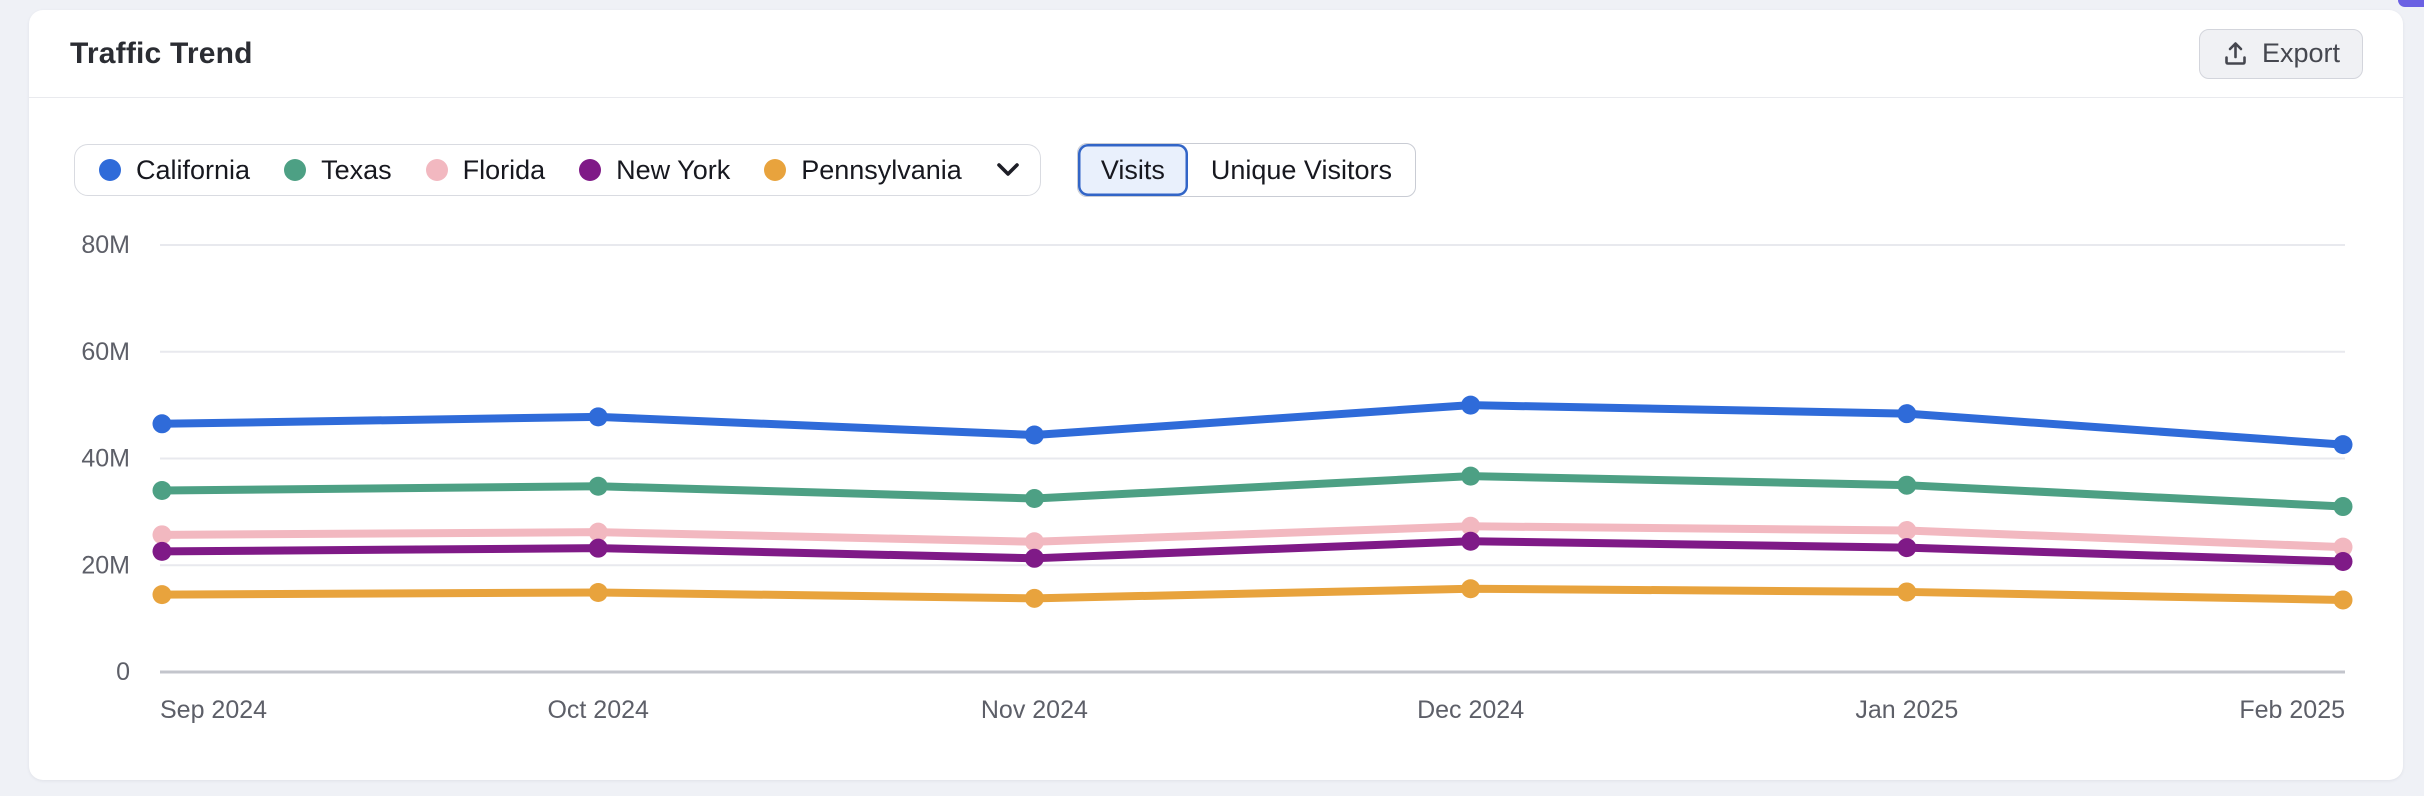 The image size is (2424, 796). Describe the element at coordinates (1034, 558) in the screenshot. I see `point-new-york-nov-2024` at that location.